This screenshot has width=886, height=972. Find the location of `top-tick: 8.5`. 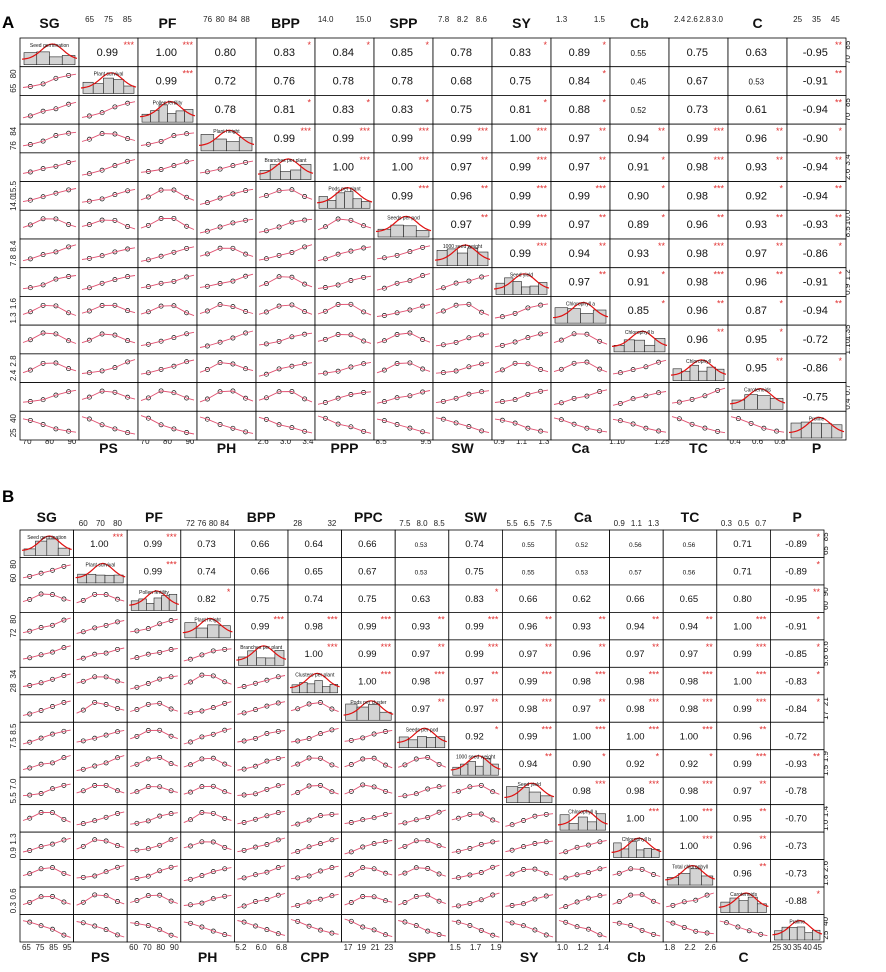

top-tick: 8.5 is located at coordinates (440, 523).